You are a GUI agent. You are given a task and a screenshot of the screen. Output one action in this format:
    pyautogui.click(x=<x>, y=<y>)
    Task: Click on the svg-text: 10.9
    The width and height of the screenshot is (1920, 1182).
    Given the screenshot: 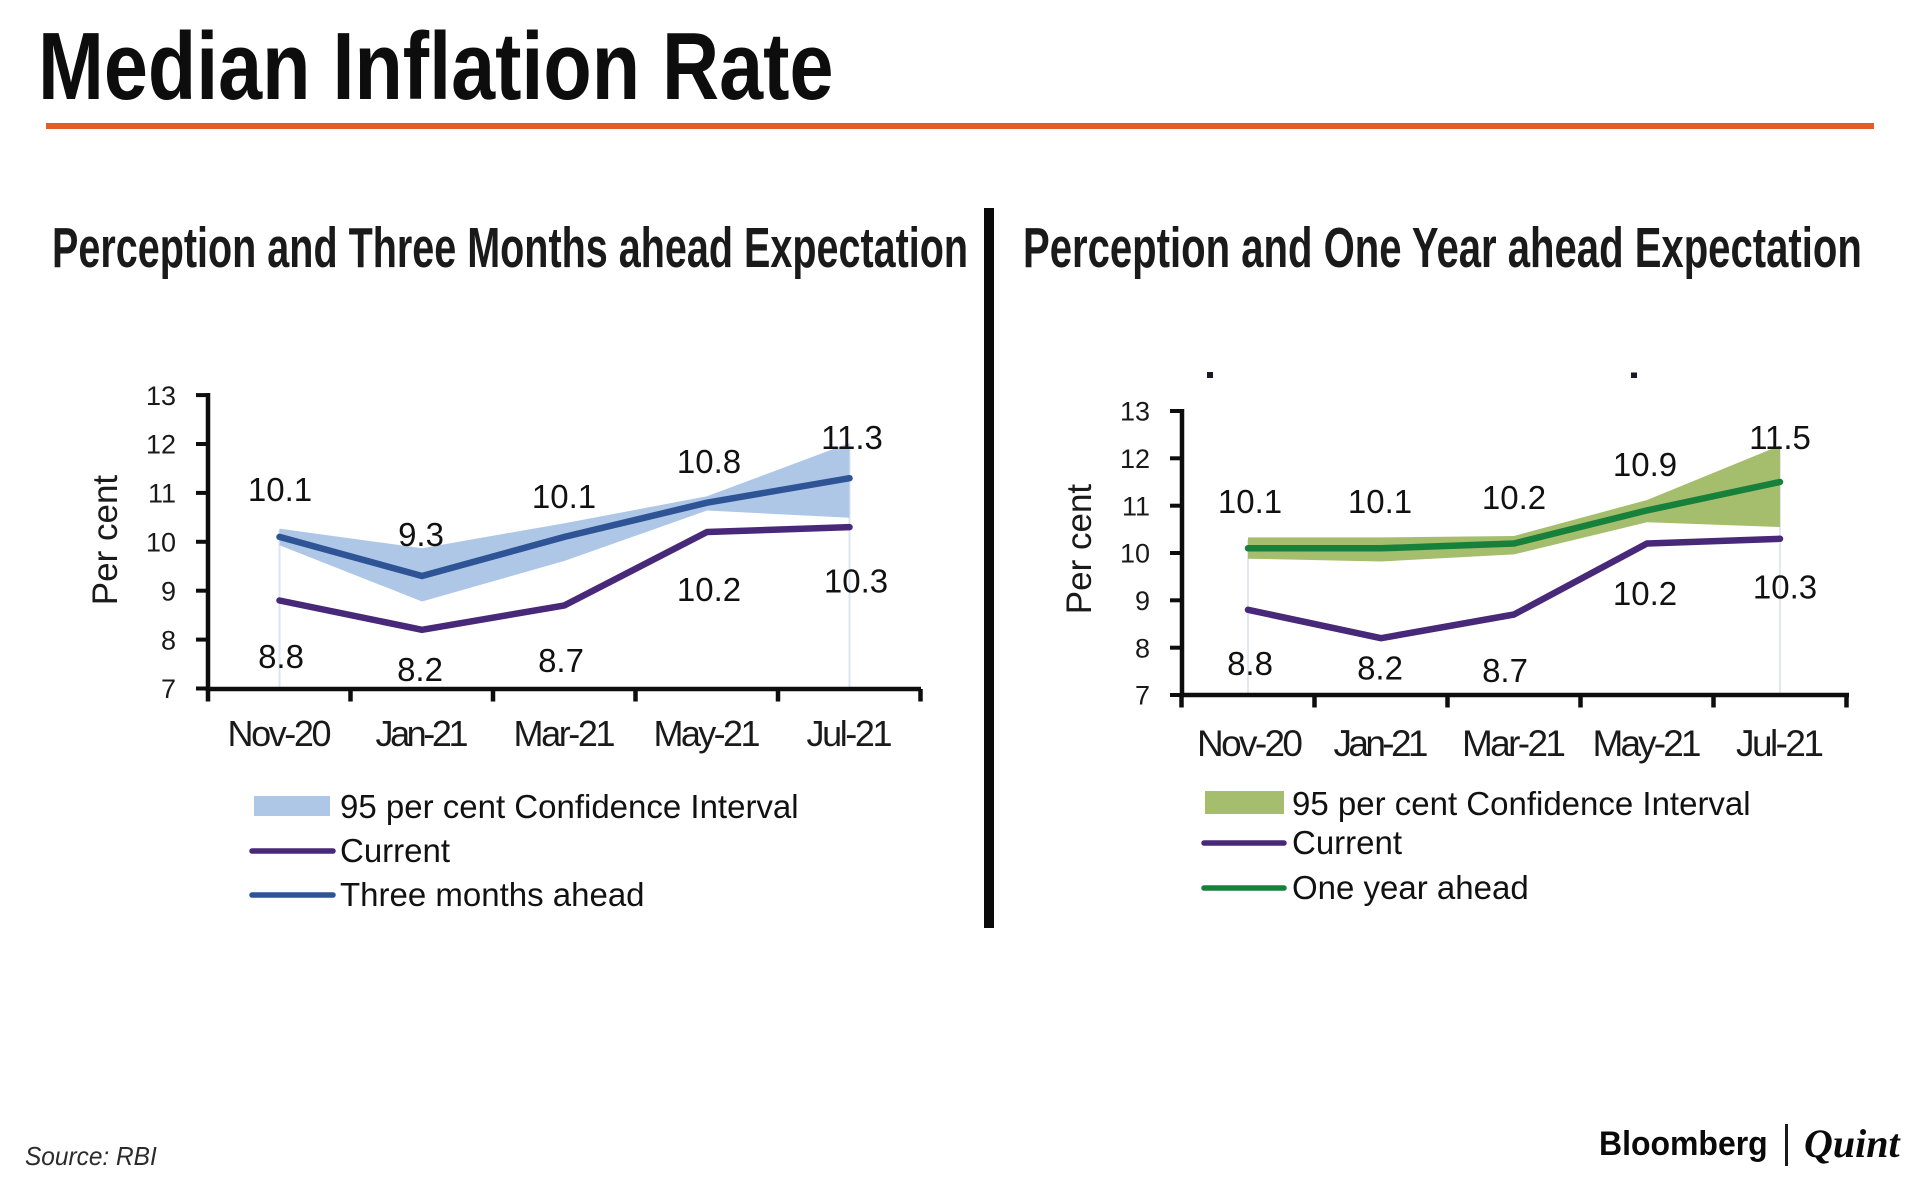 What is the action you would take?
    pyautogui.click(x=1645, y=464)
    